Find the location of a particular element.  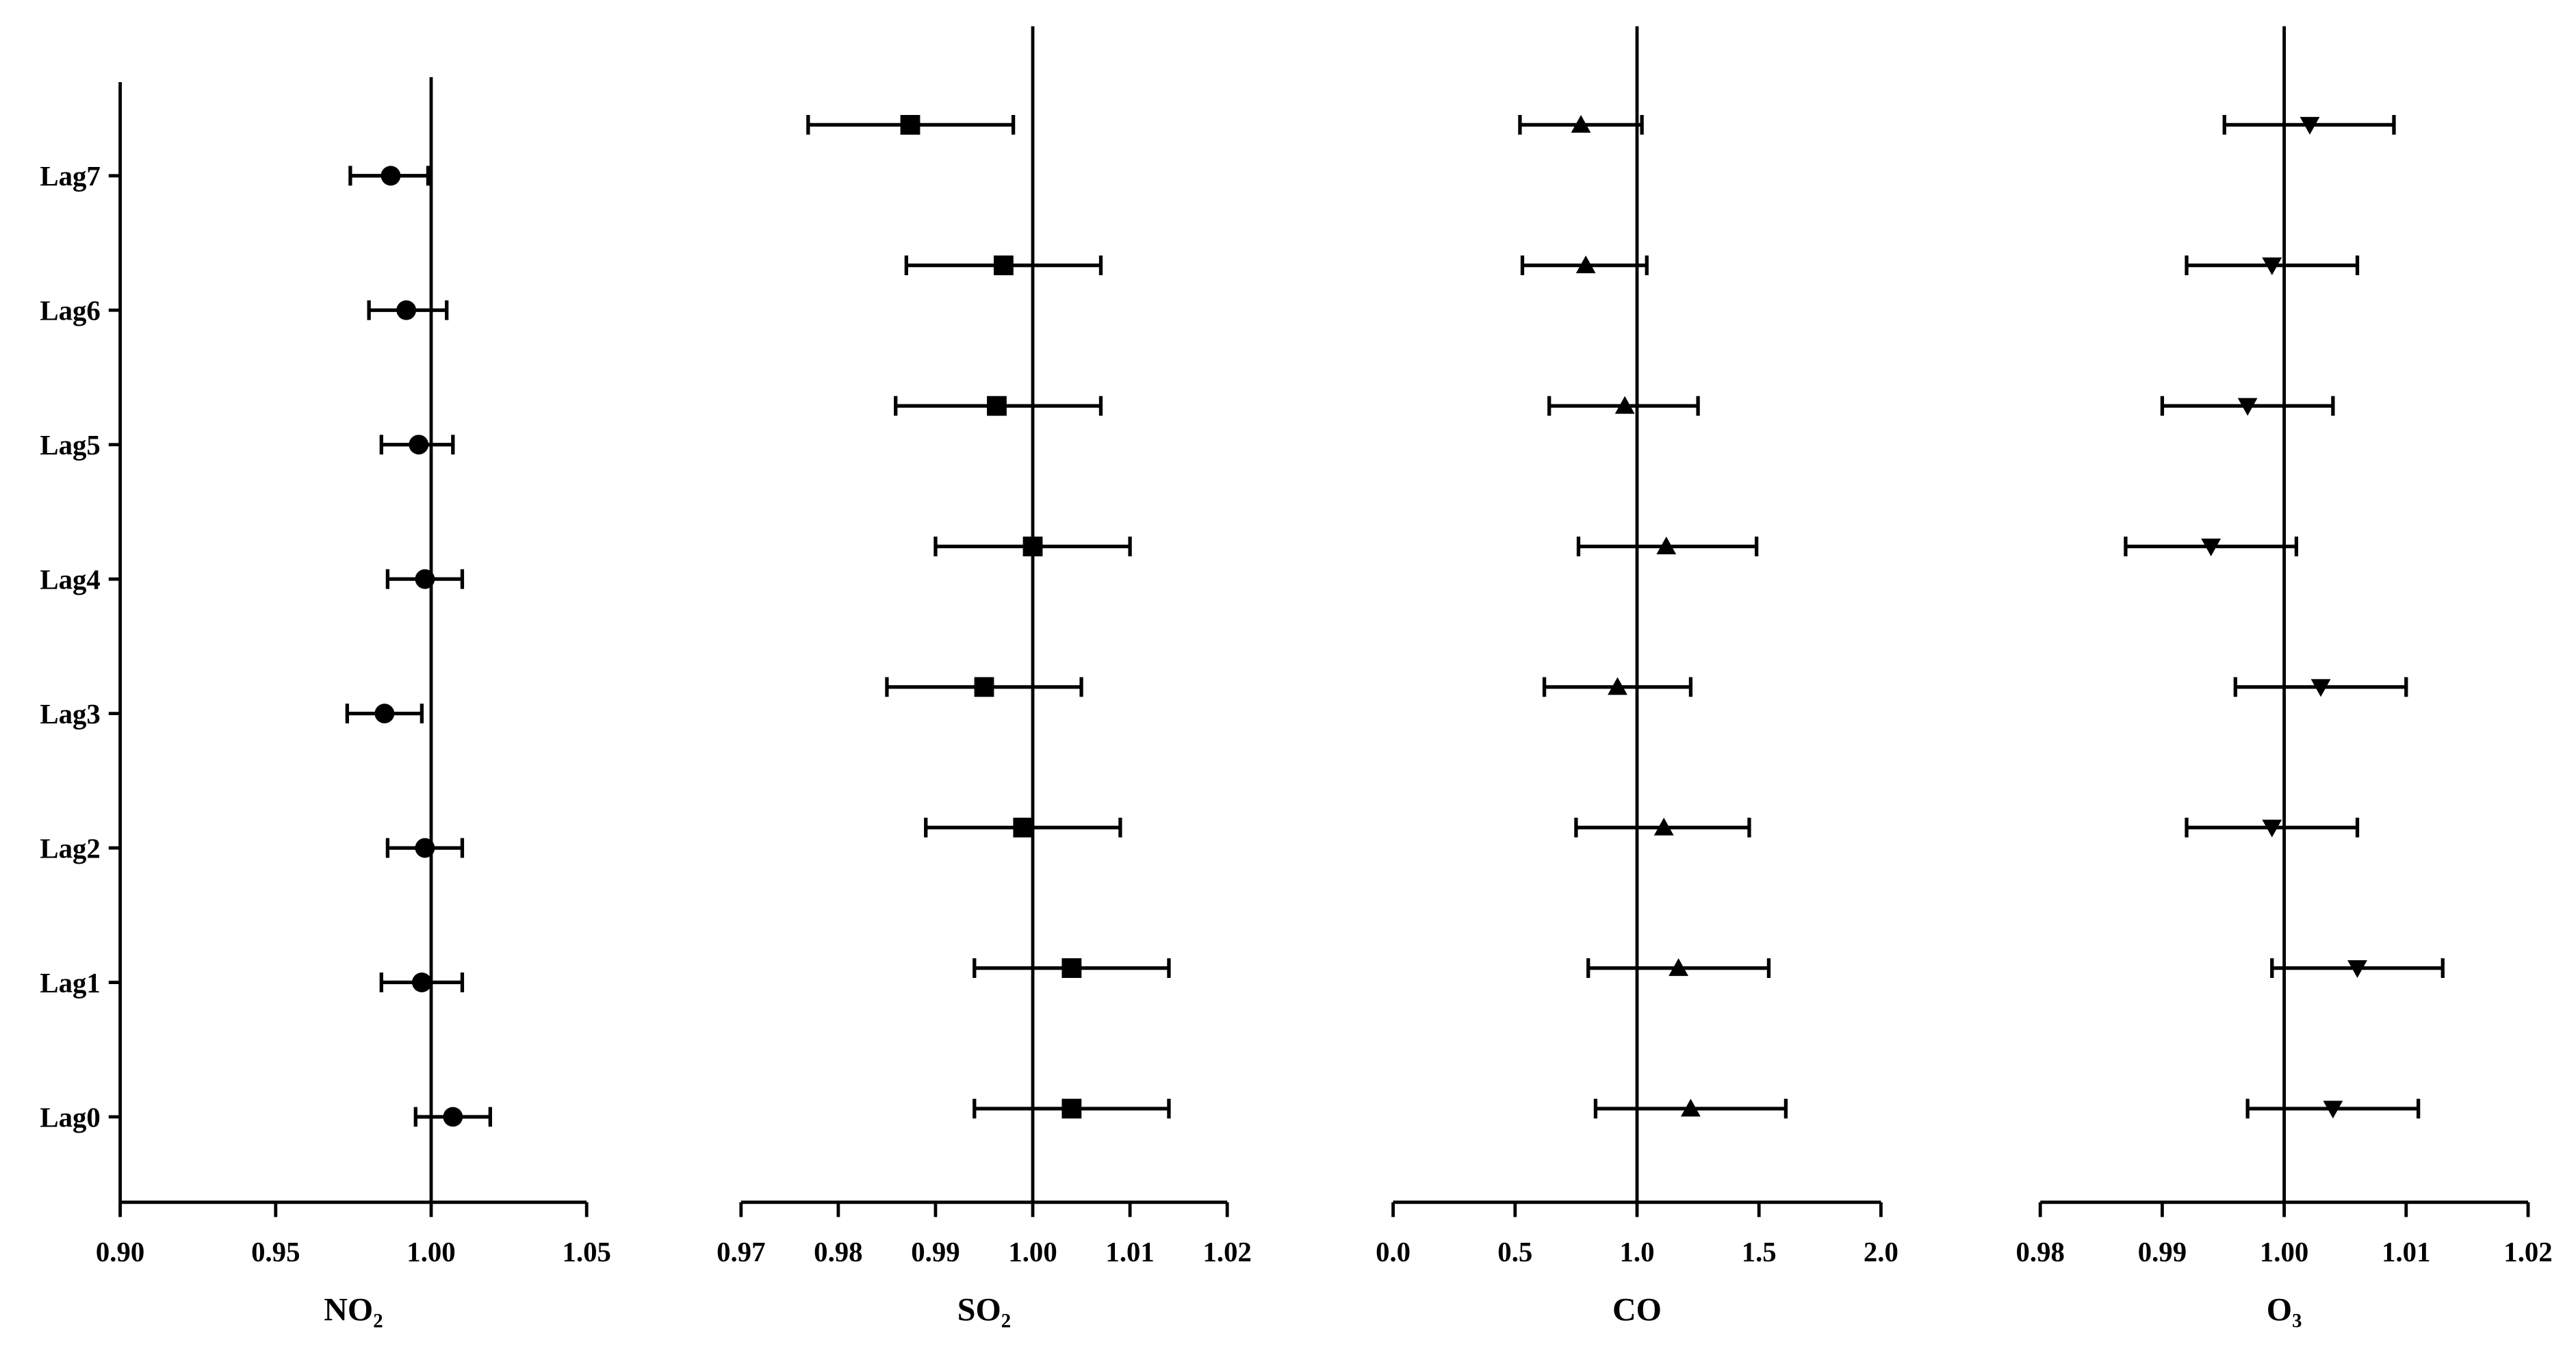

y-tick-label: Lag1 is located at coordinates (70, 983).